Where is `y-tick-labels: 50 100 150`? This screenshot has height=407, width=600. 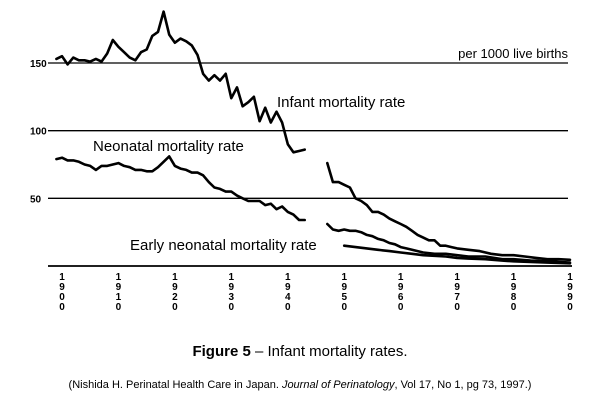
y-tick-labels: 50 100 150 is located at coordinates (38, 132).